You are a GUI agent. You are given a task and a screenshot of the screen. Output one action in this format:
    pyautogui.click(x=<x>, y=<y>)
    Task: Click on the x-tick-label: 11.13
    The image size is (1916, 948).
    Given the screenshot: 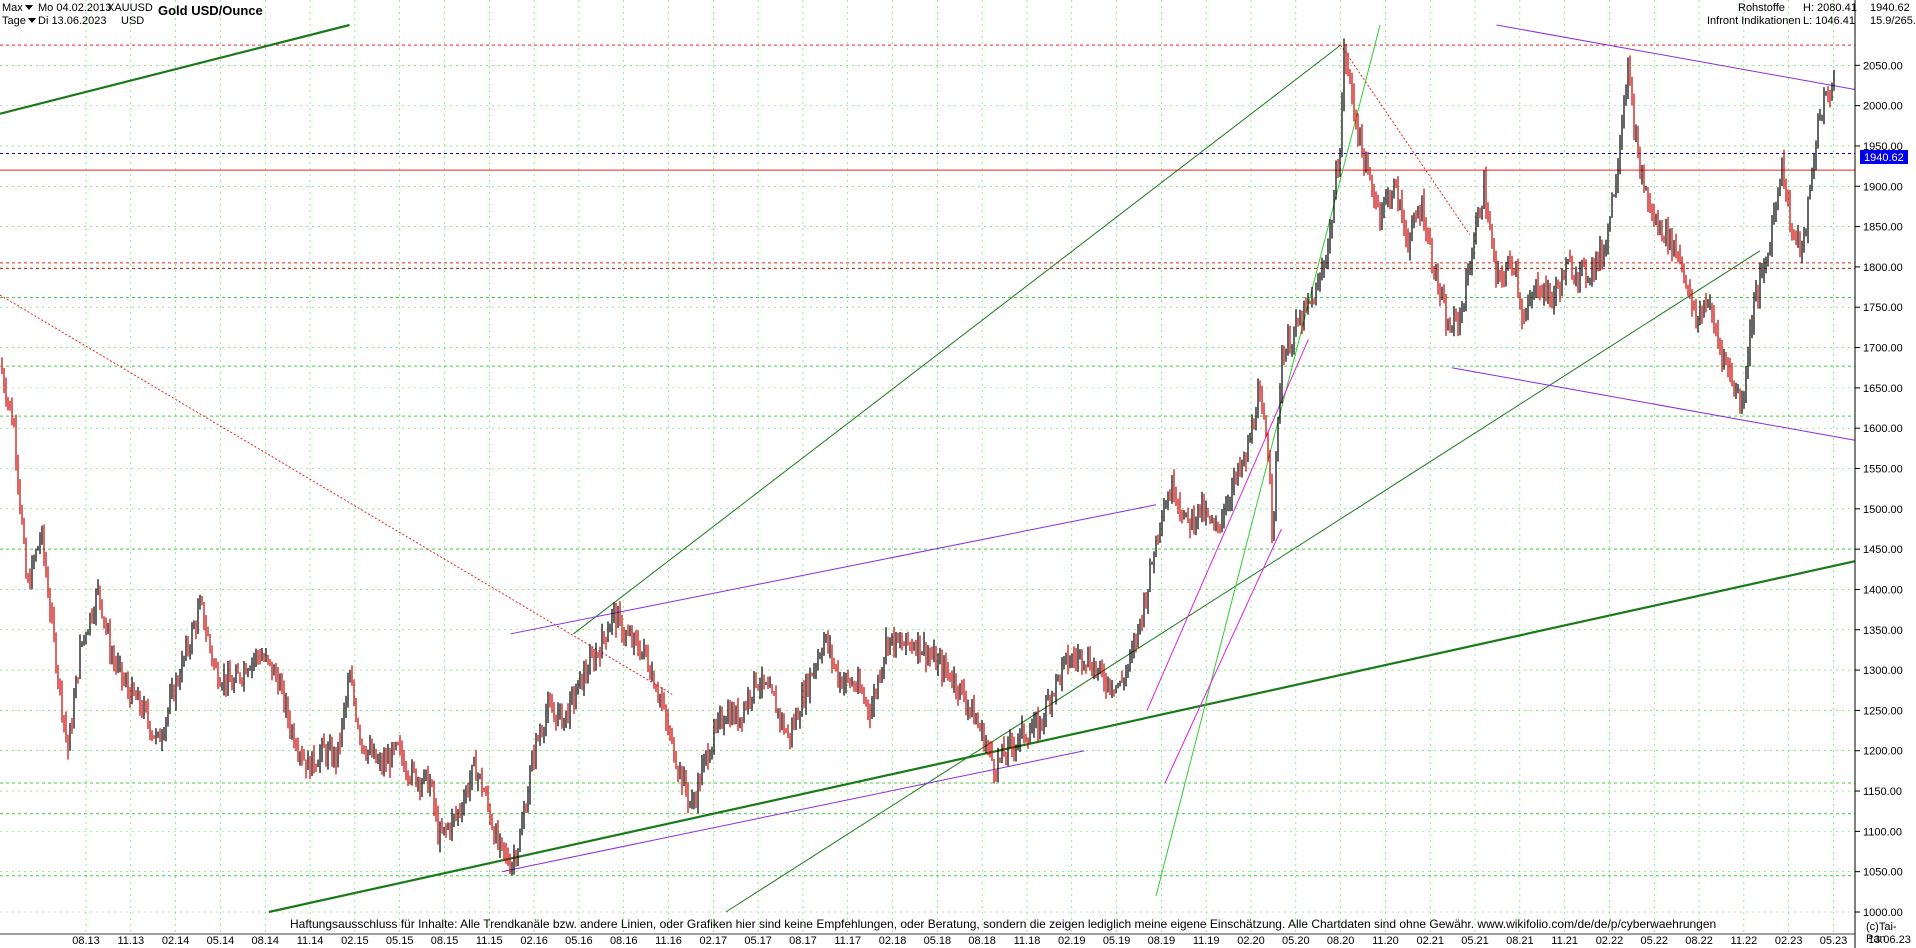 What is the action you would take?
    pyautogui.click(x=130, y=941)
    